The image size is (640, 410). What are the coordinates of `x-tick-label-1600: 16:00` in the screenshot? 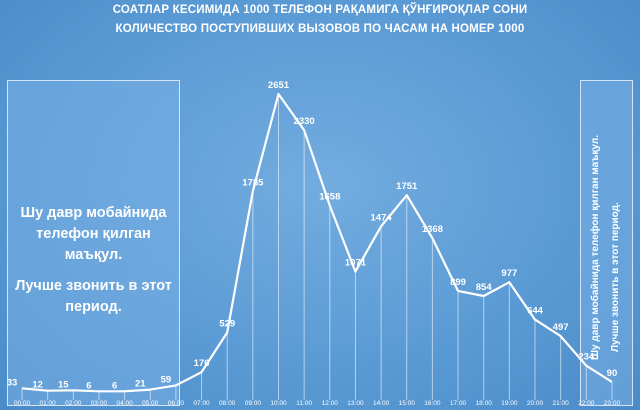 It's located at (432, 403).